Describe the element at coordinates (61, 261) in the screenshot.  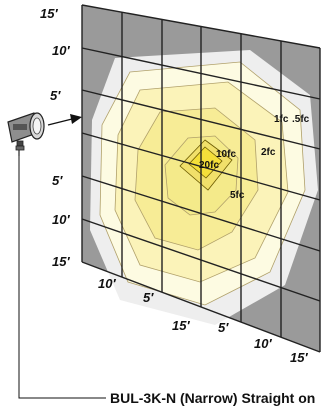
I see `left-axis-label-6: 15′` at that location.